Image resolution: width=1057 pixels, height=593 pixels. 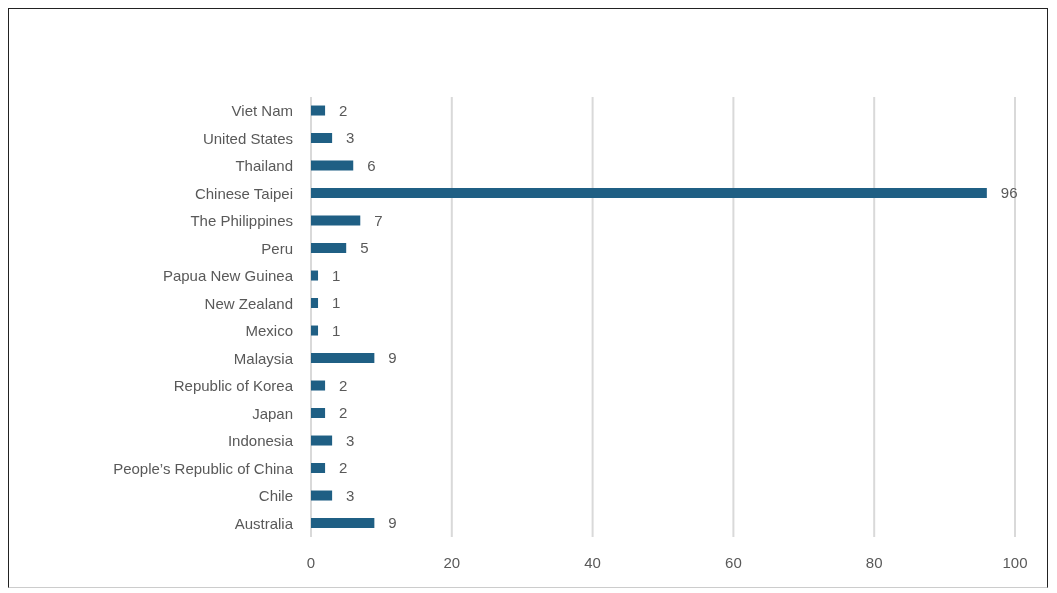 What do you see at coordinates (277, 248) in the screenshot?
I see `y-tick-label: Peru` at bounding box center [277, 248].